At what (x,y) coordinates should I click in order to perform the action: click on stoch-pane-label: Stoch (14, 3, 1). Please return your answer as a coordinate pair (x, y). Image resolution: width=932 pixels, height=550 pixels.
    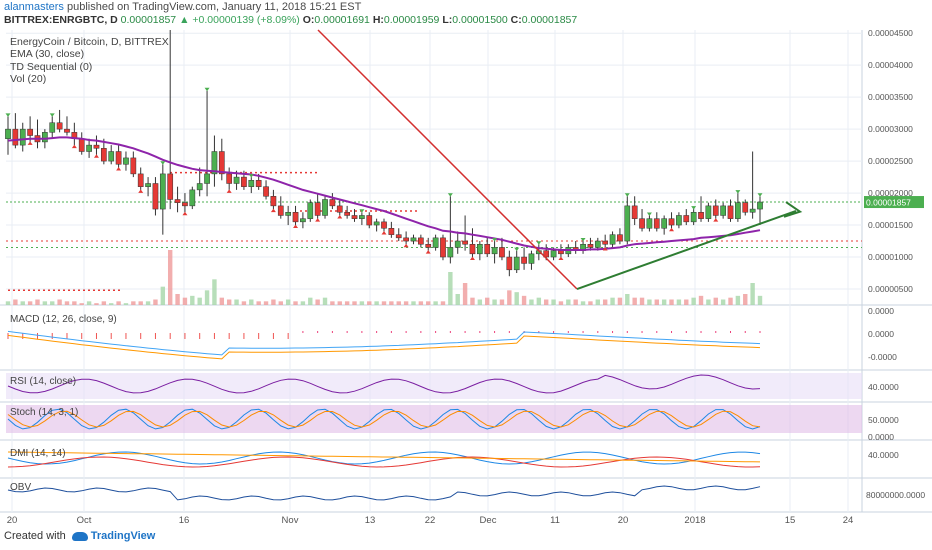
    Looking at the image, I should click on (44, 412).